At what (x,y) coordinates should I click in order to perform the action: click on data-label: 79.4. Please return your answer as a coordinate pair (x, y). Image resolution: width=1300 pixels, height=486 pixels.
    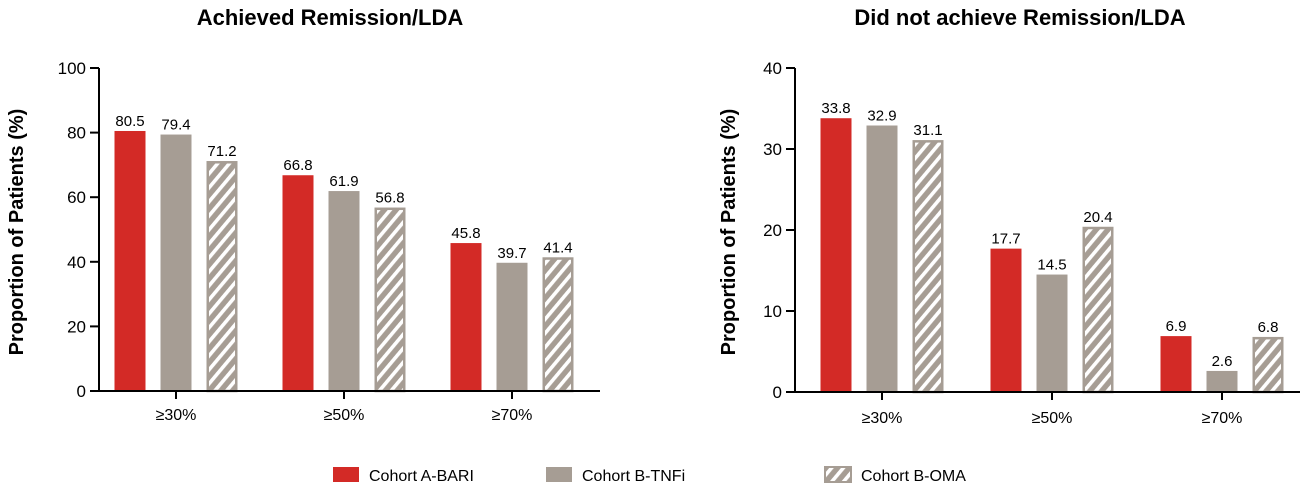
    Looking at the image, I should click on (175, 125).